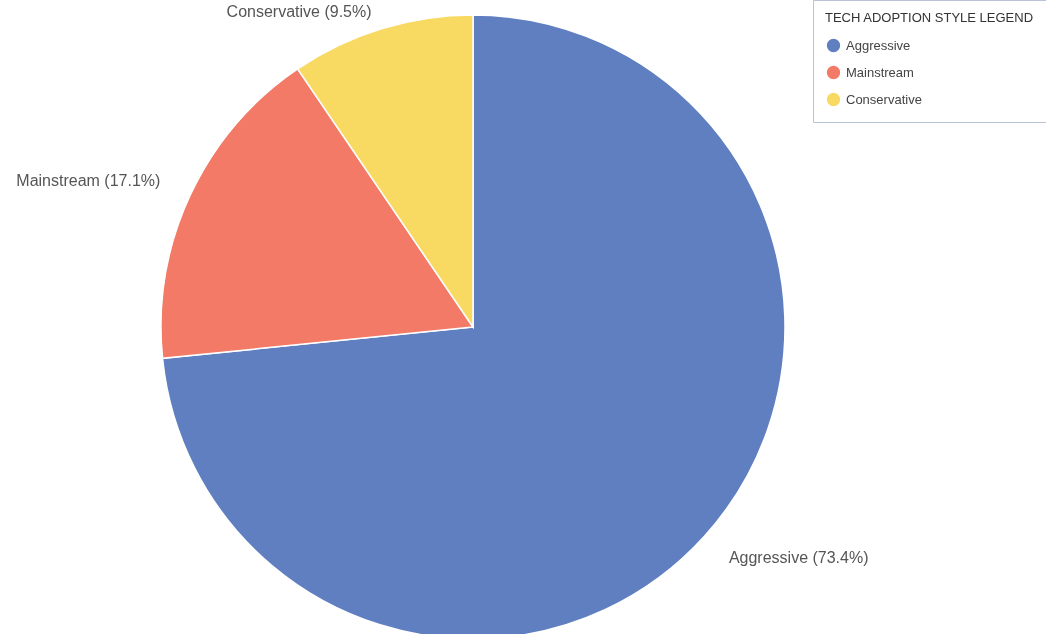 This screenshot has height=634, width=1046. Describe the element at coordinates (798, 558) in the screenshot. I see `category-label: Aggressive (73.4%)` at that location.